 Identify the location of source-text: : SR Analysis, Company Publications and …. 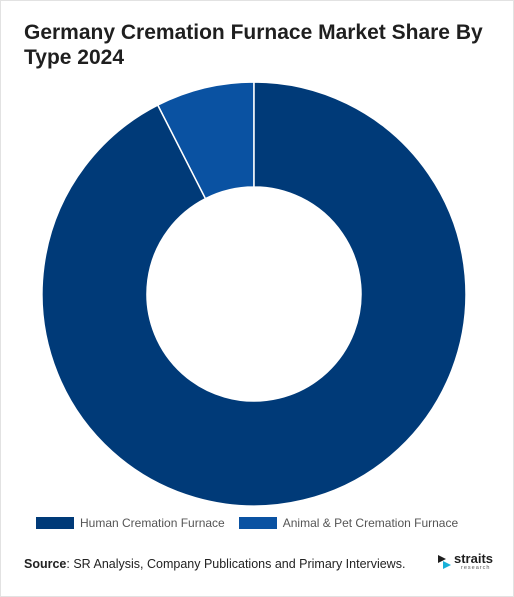
(236, 564).